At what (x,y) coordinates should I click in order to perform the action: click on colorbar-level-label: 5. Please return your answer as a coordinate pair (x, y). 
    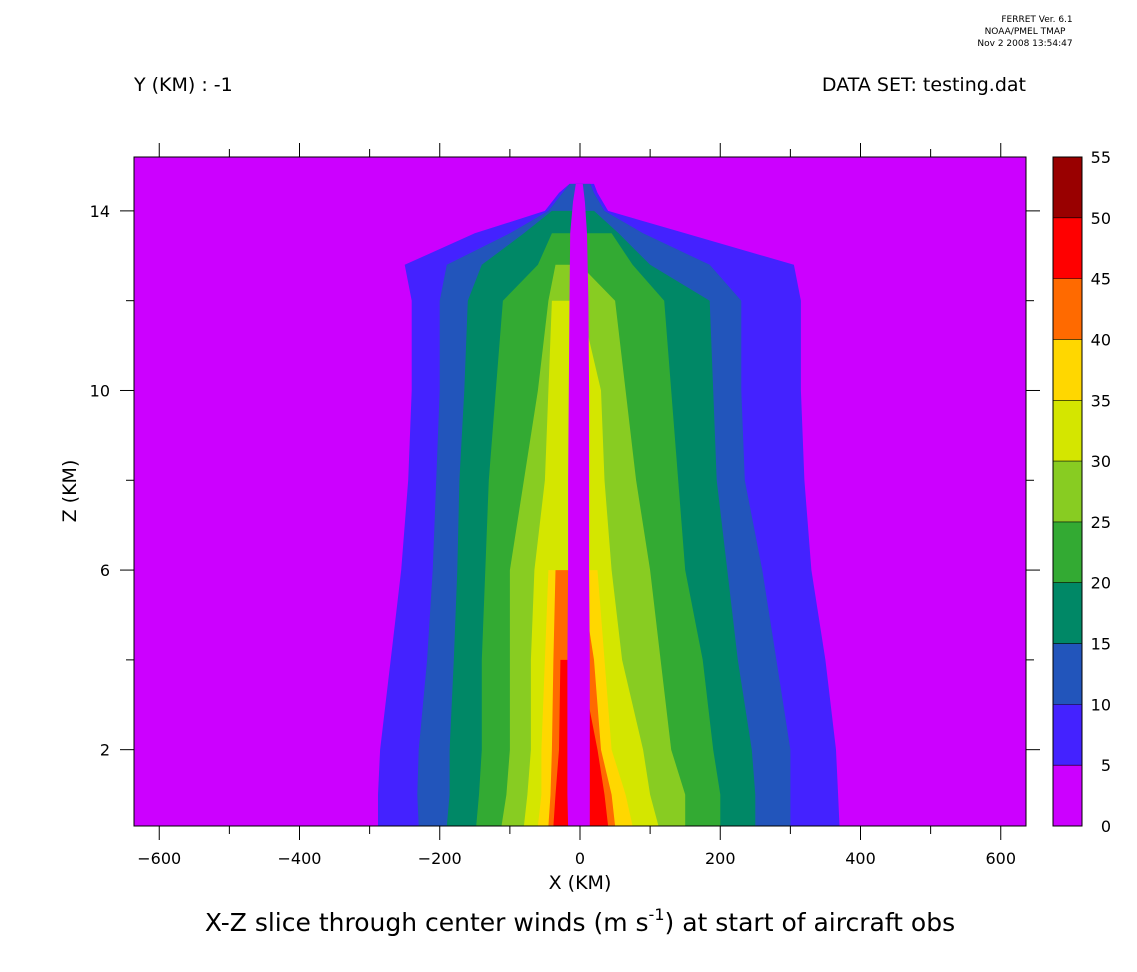
    Looking at the image, I should click on (1106, 765).